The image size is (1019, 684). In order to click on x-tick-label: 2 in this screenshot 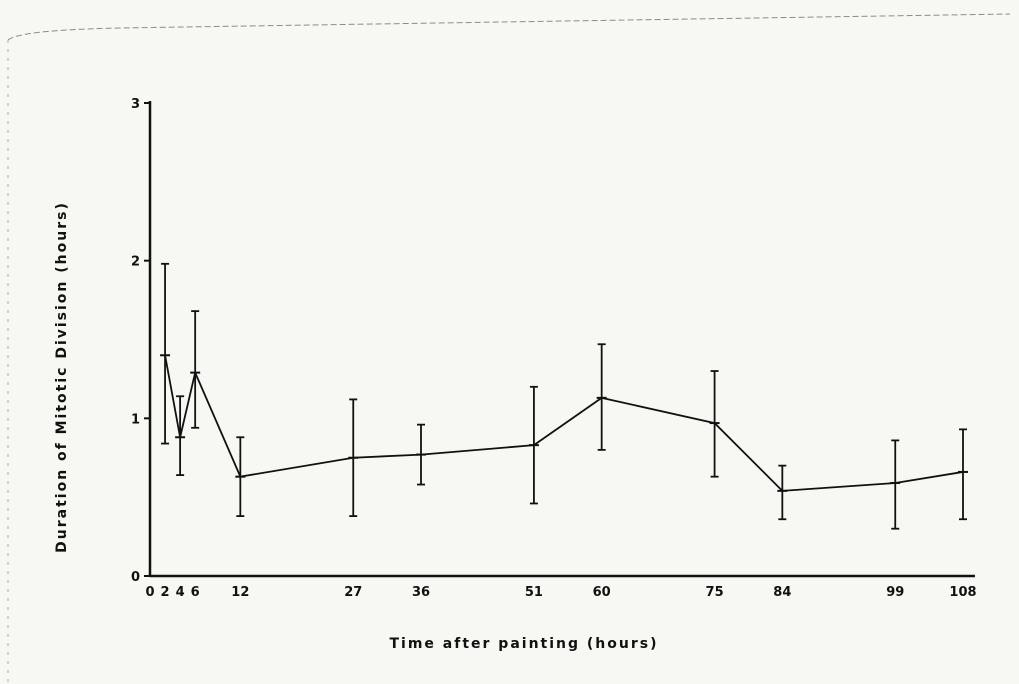, I will do `click(165, 592)`.